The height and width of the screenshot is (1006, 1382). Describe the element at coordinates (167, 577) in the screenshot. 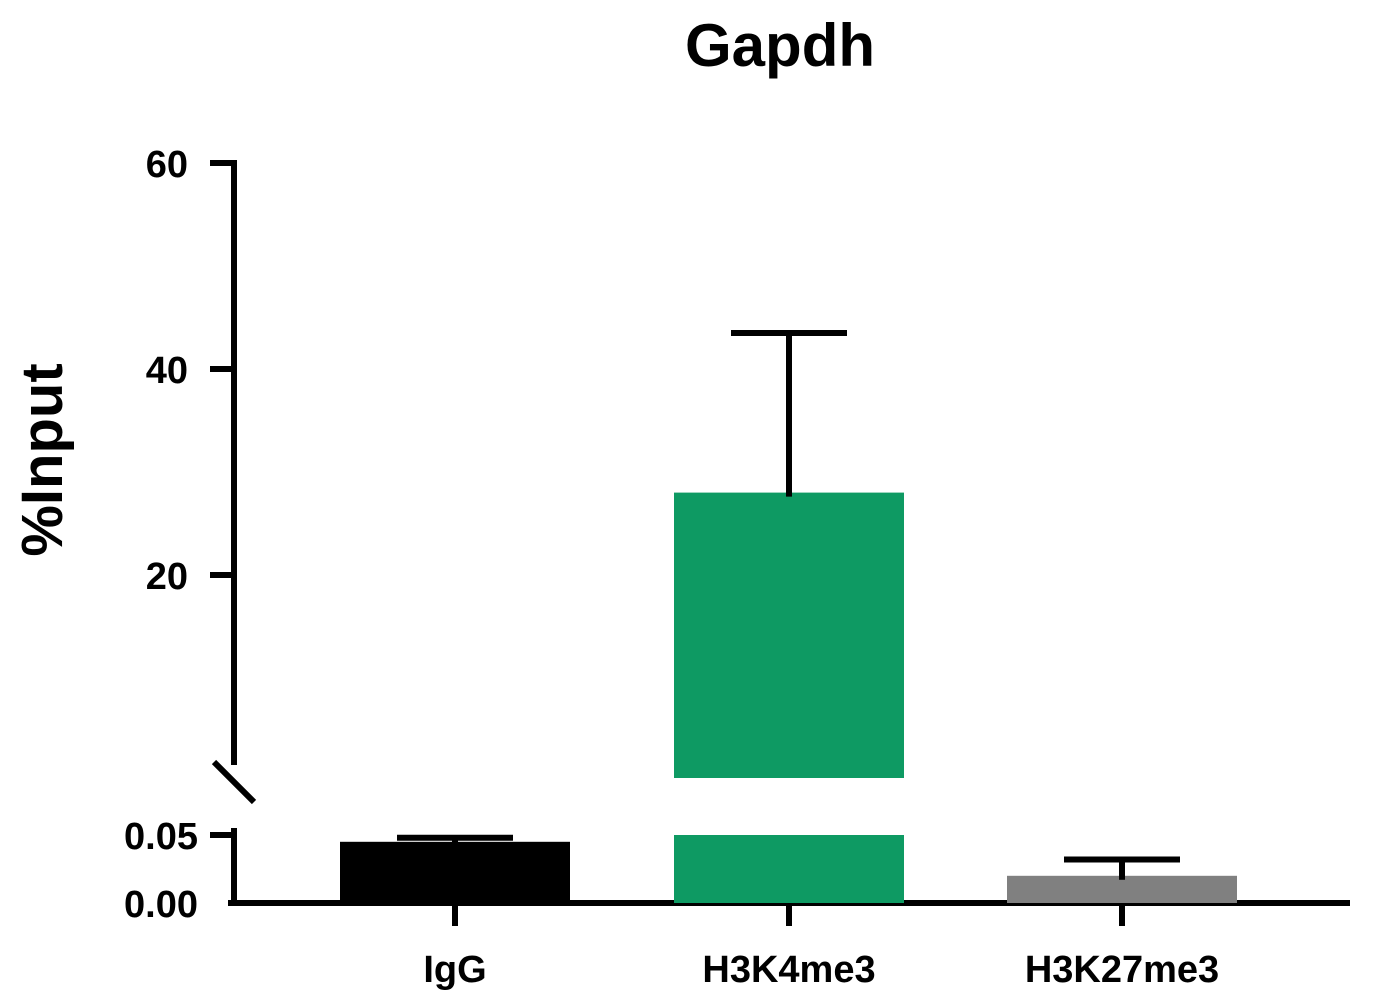

I see `y-tick-label: 20` at that location.